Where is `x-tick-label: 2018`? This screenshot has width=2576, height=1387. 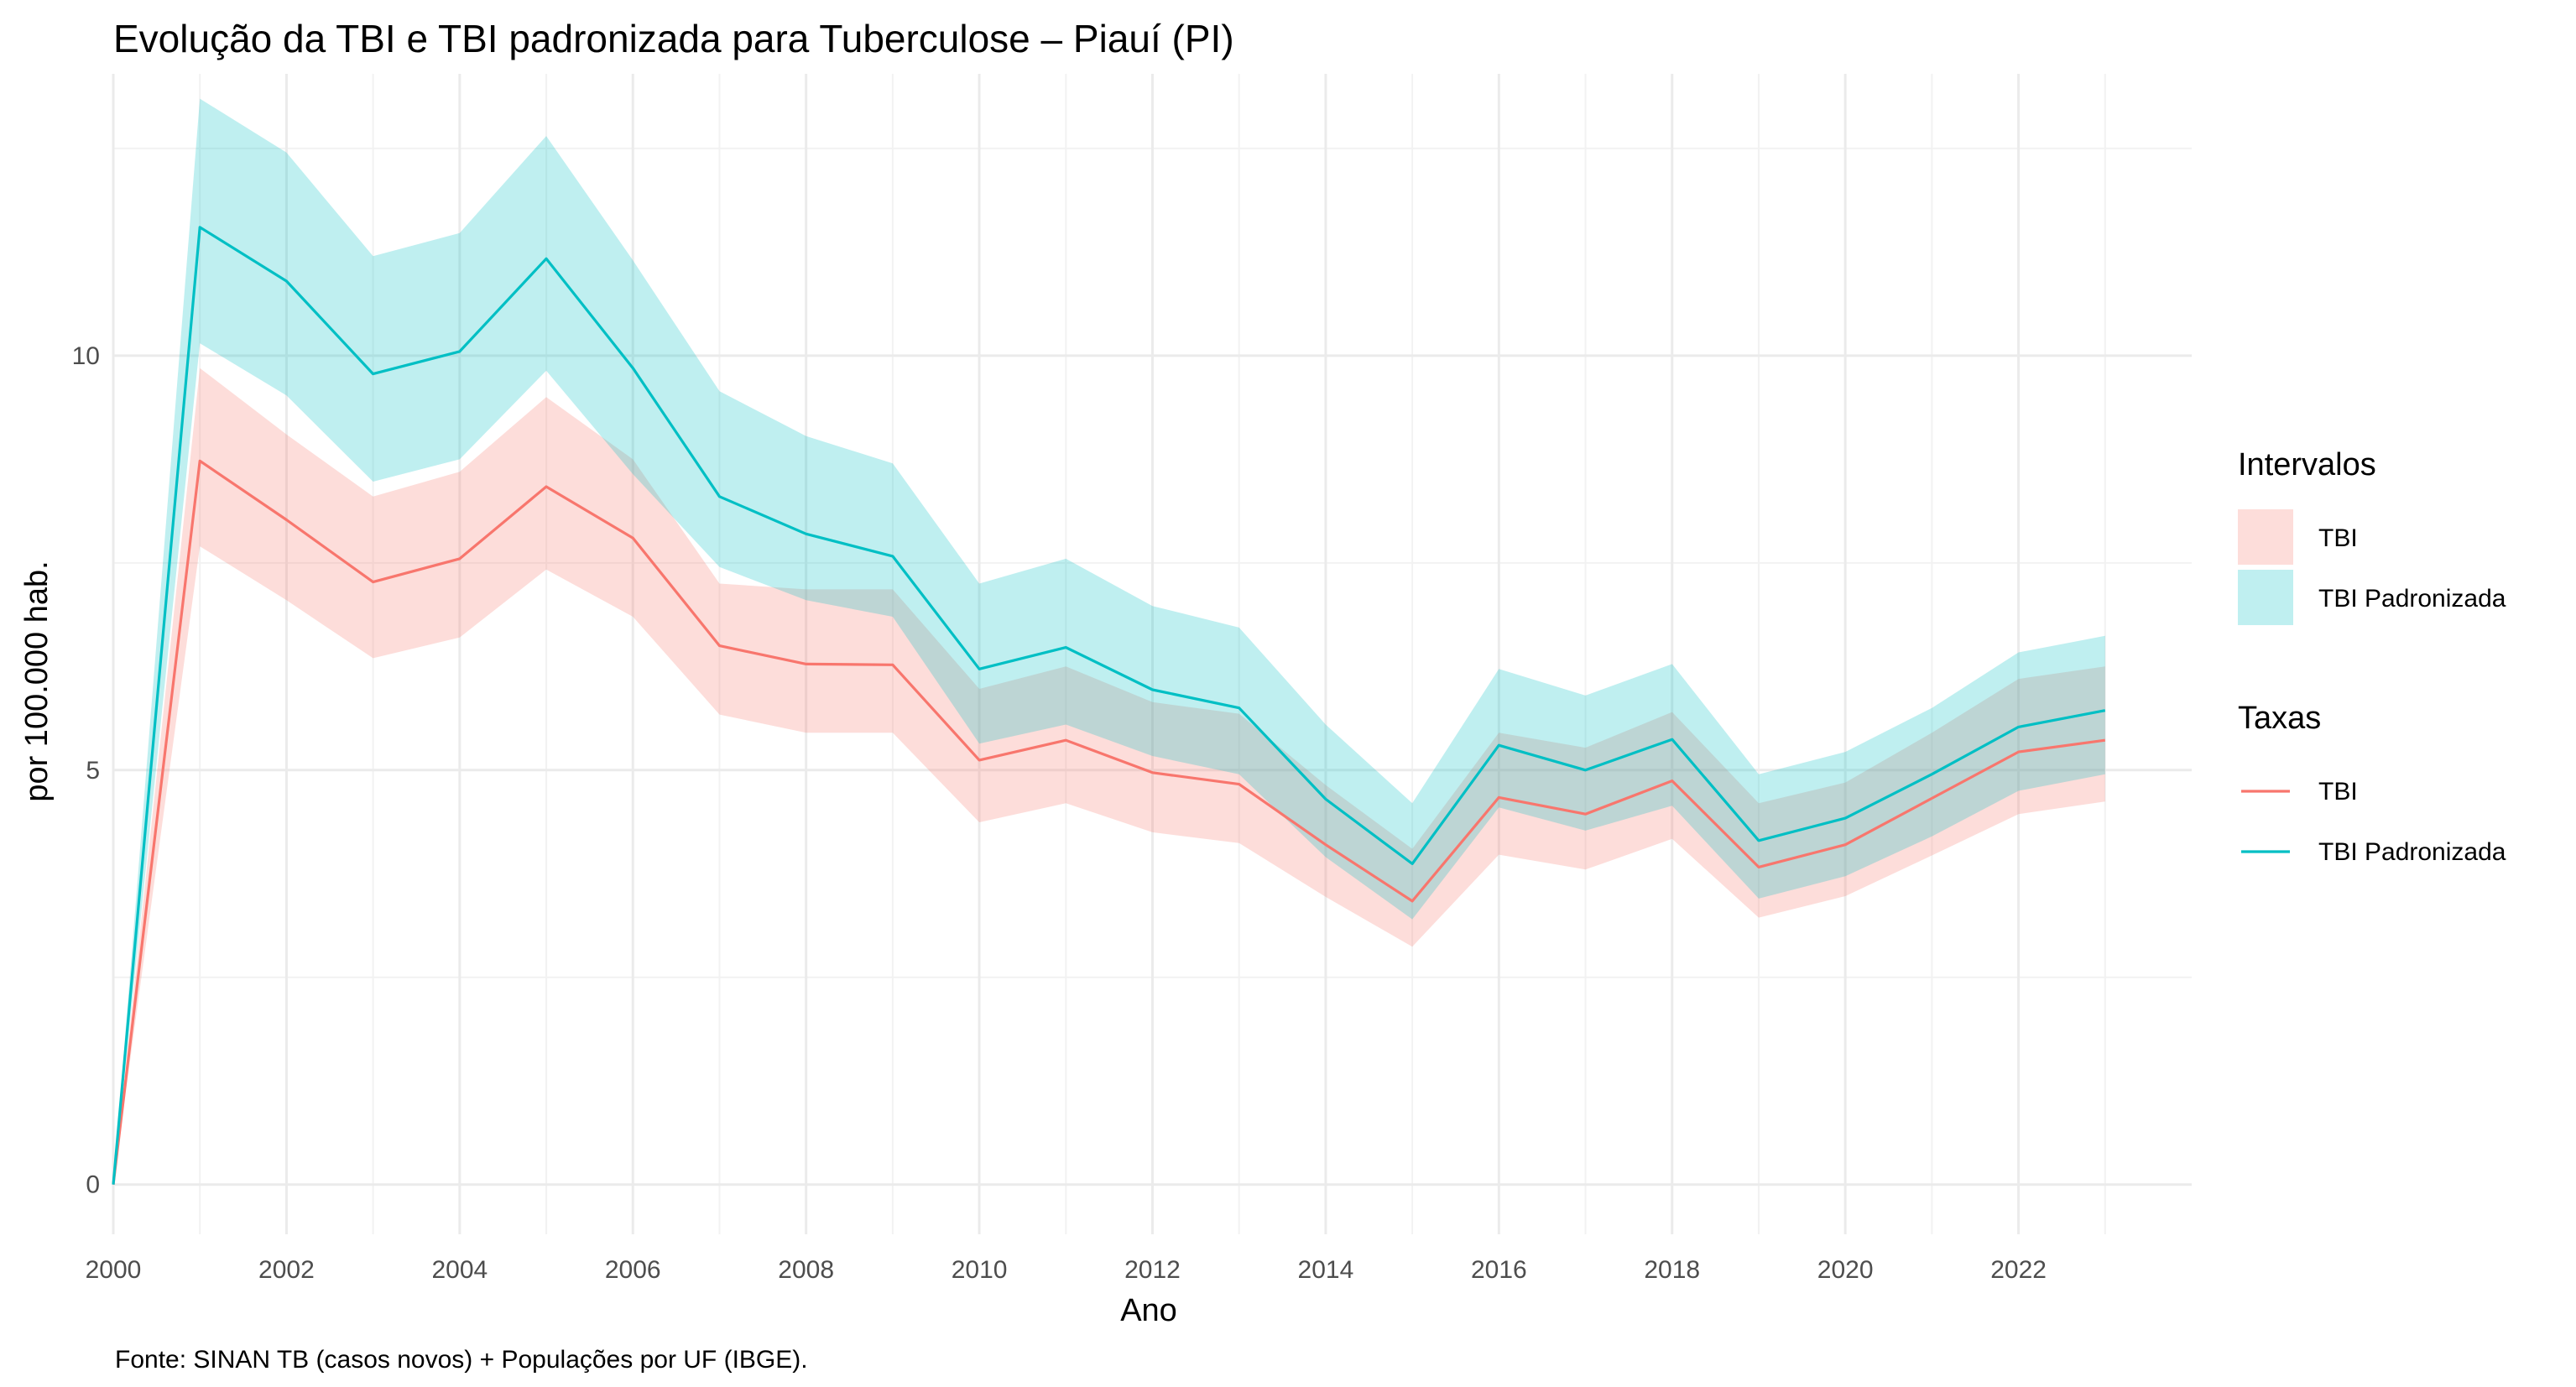 x-tick-label: 2018 is located at coordinates (1672, 1270).